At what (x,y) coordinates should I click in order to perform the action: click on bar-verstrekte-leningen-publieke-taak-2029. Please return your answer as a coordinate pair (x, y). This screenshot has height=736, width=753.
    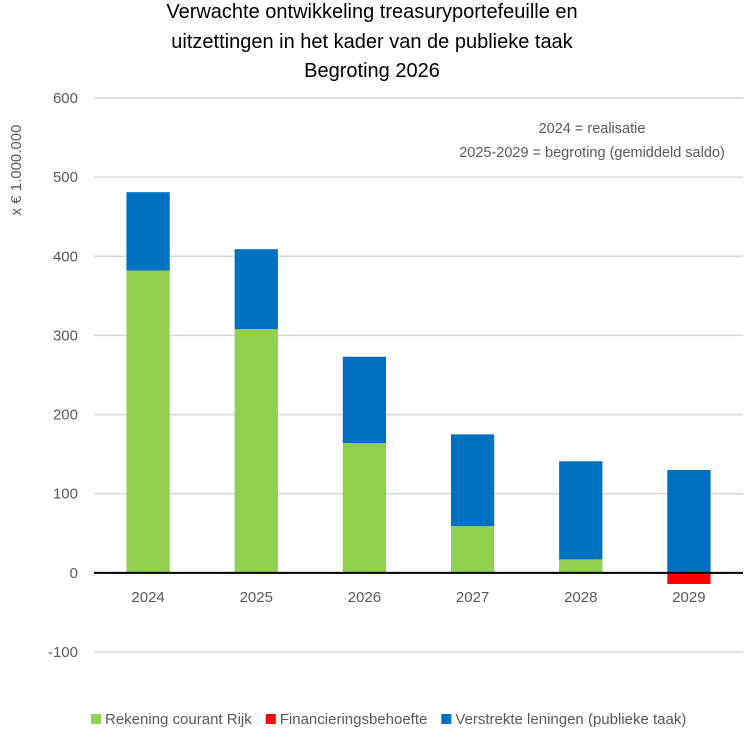
    Looking at the image, I should click on (689, 521).